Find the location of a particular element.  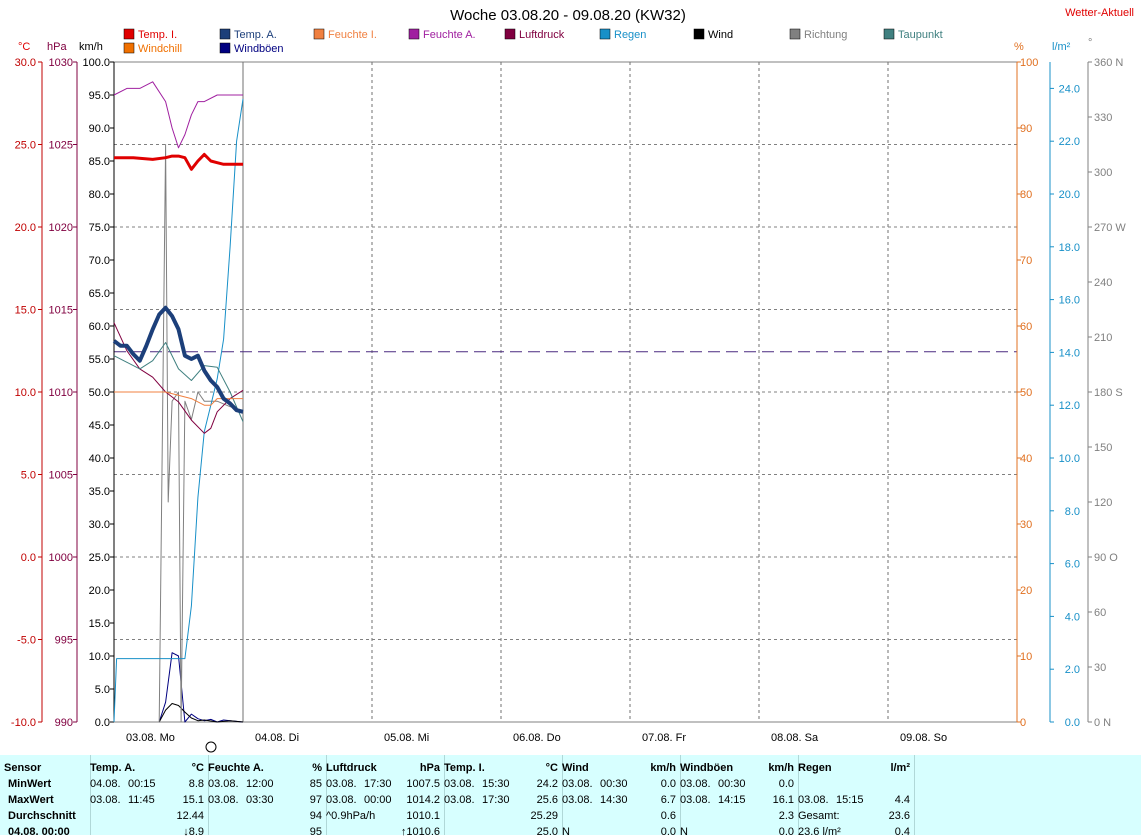

legend-swatch-temp-a is located at coordinates (225, 34).